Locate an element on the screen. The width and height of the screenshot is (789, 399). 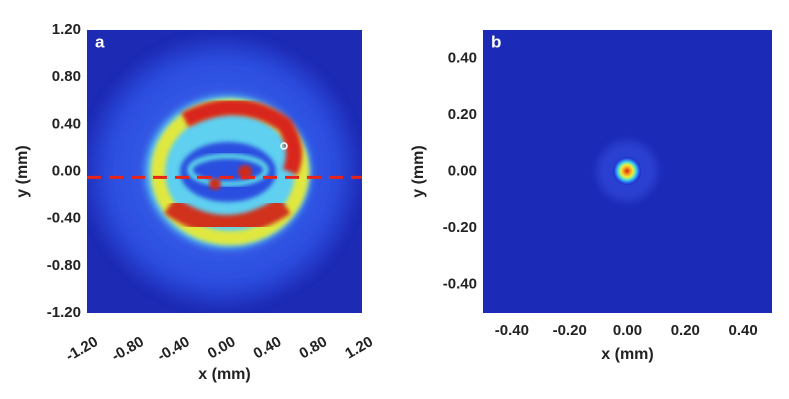
y-tick-label: 0.20 is located at coordinates (462, 114).